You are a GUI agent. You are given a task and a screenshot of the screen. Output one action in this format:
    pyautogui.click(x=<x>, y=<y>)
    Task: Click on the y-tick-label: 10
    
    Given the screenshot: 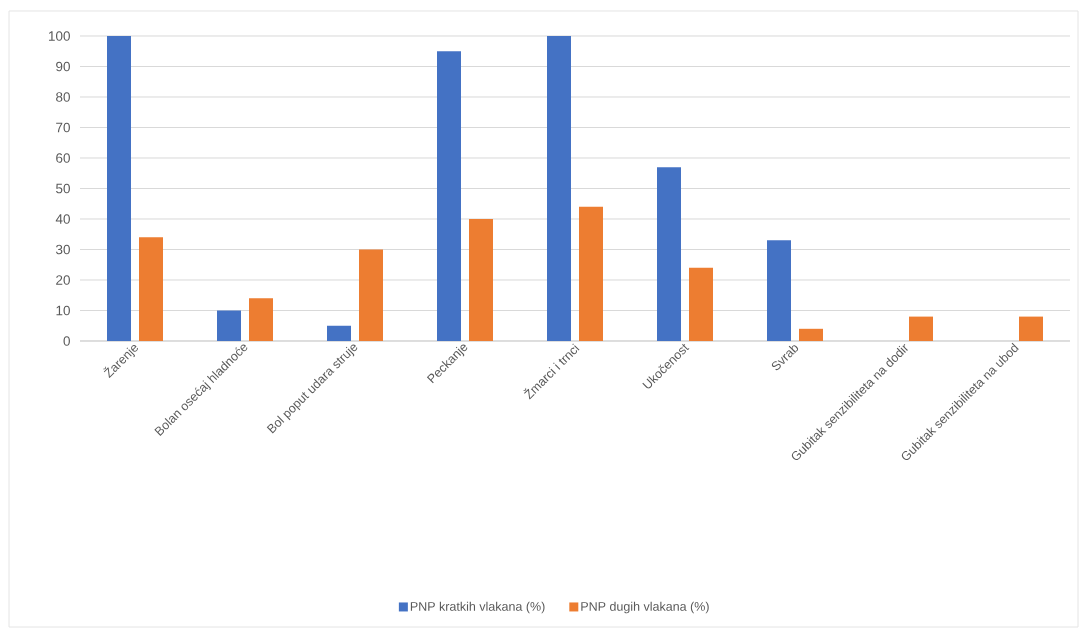 What is the action you would take?
    pyautogui.click(x=63, y=310)
    